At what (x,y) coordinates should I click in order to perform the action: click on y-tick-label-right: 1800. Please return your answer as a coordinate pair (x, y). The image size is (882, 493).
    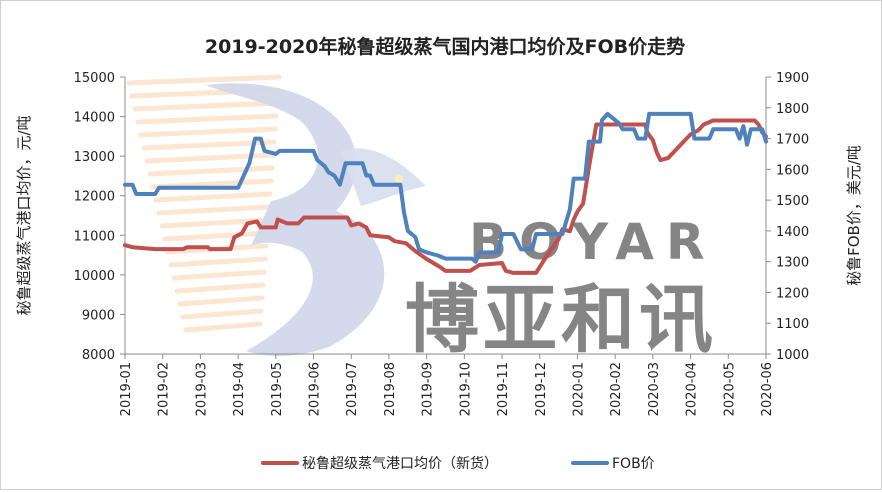
    Looking at the image, I should click on (792, 109).